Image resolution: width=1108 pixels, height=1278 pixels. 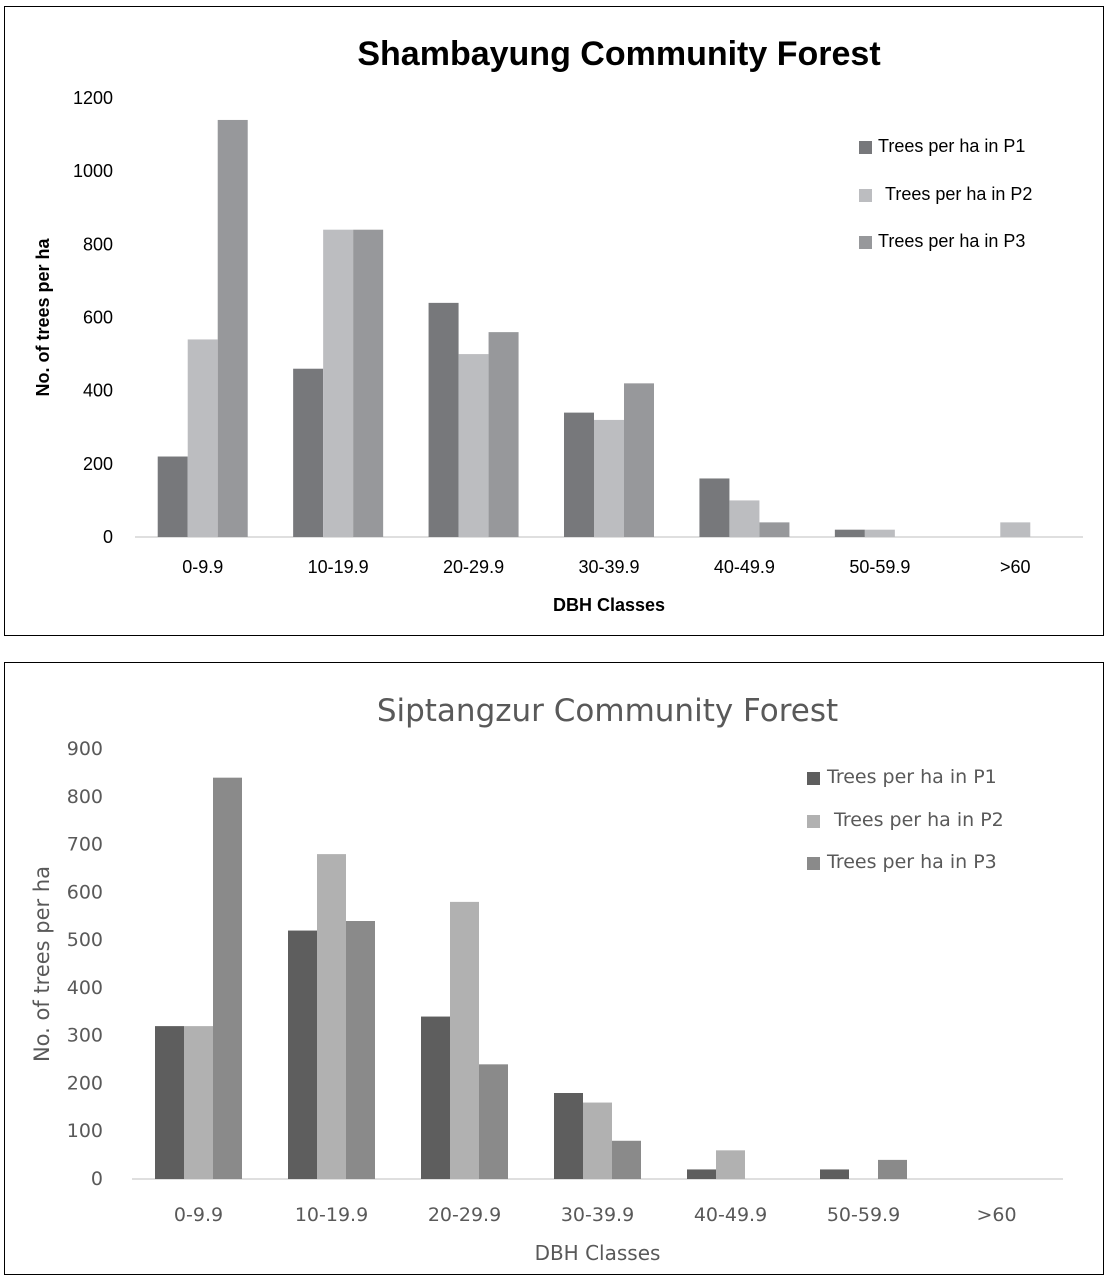 I want to click on chart-title: Siptangzur Community Forest, so click(x=607, y=711).